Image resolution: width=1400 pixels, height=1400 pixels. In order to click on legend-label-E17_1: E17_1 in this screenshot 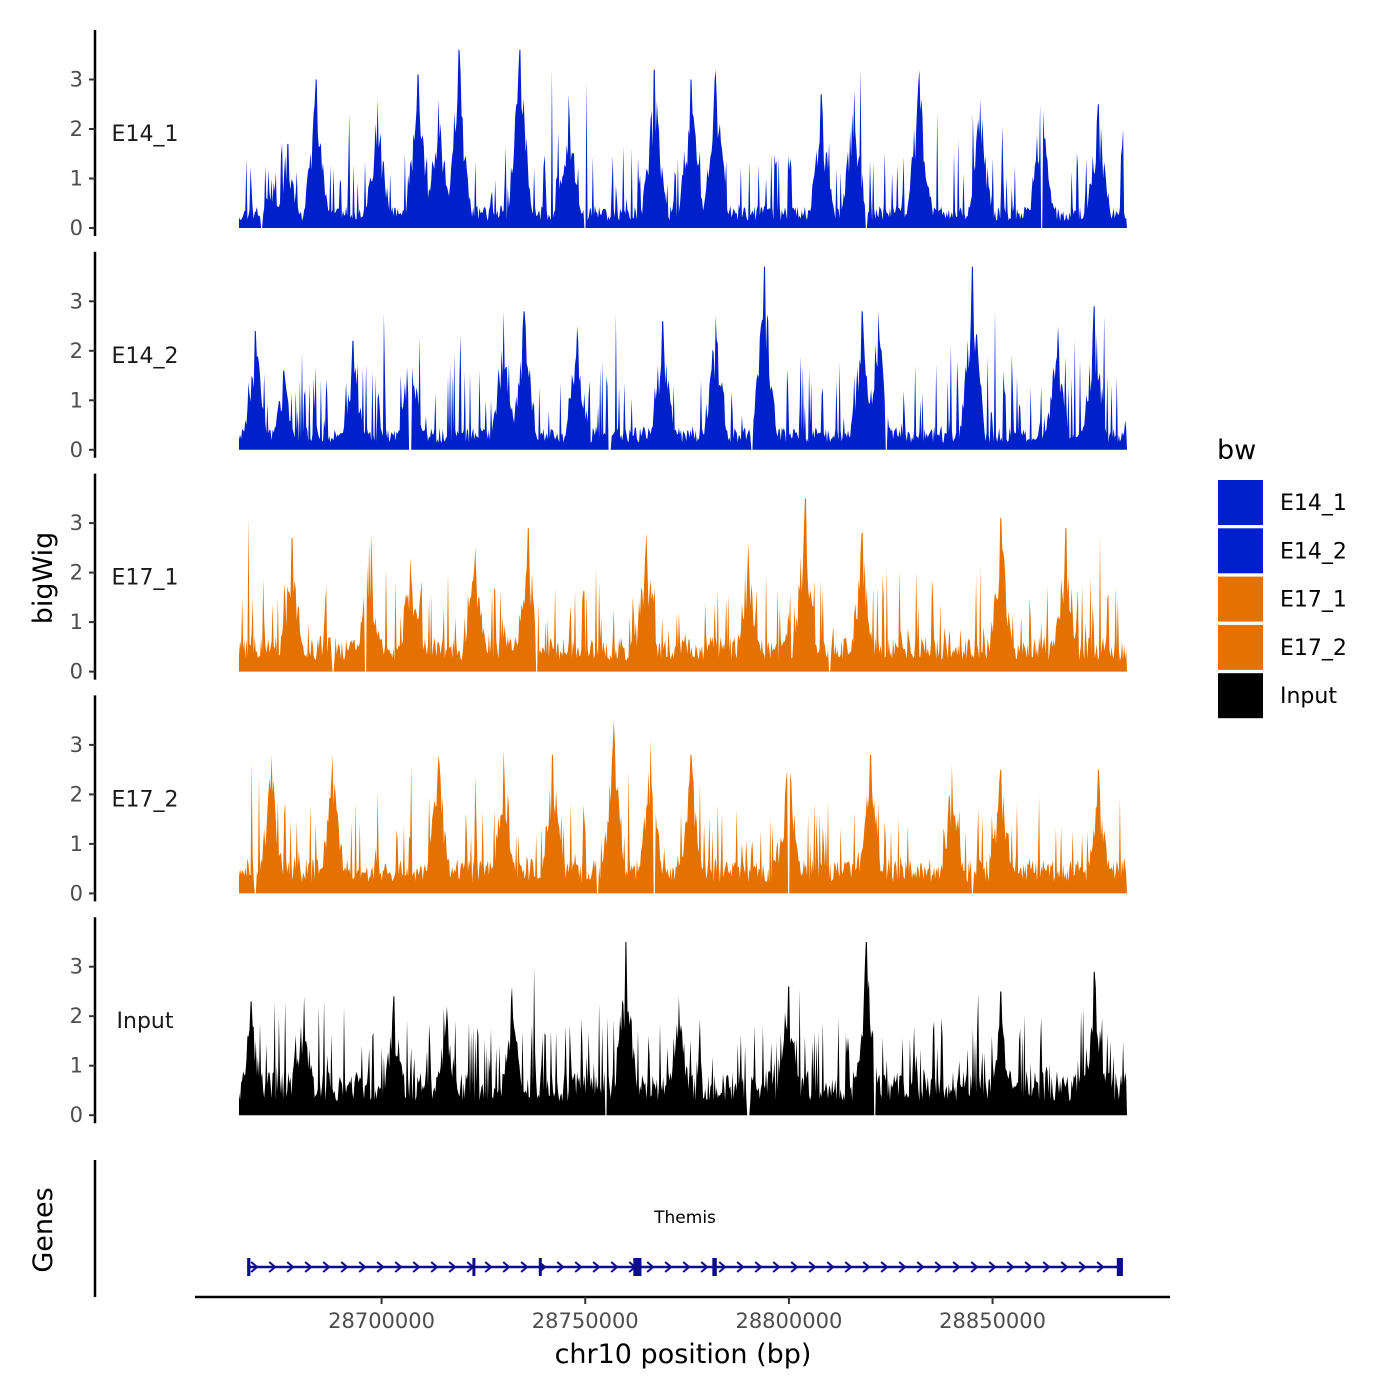, I will do `click(1313, 600)`.